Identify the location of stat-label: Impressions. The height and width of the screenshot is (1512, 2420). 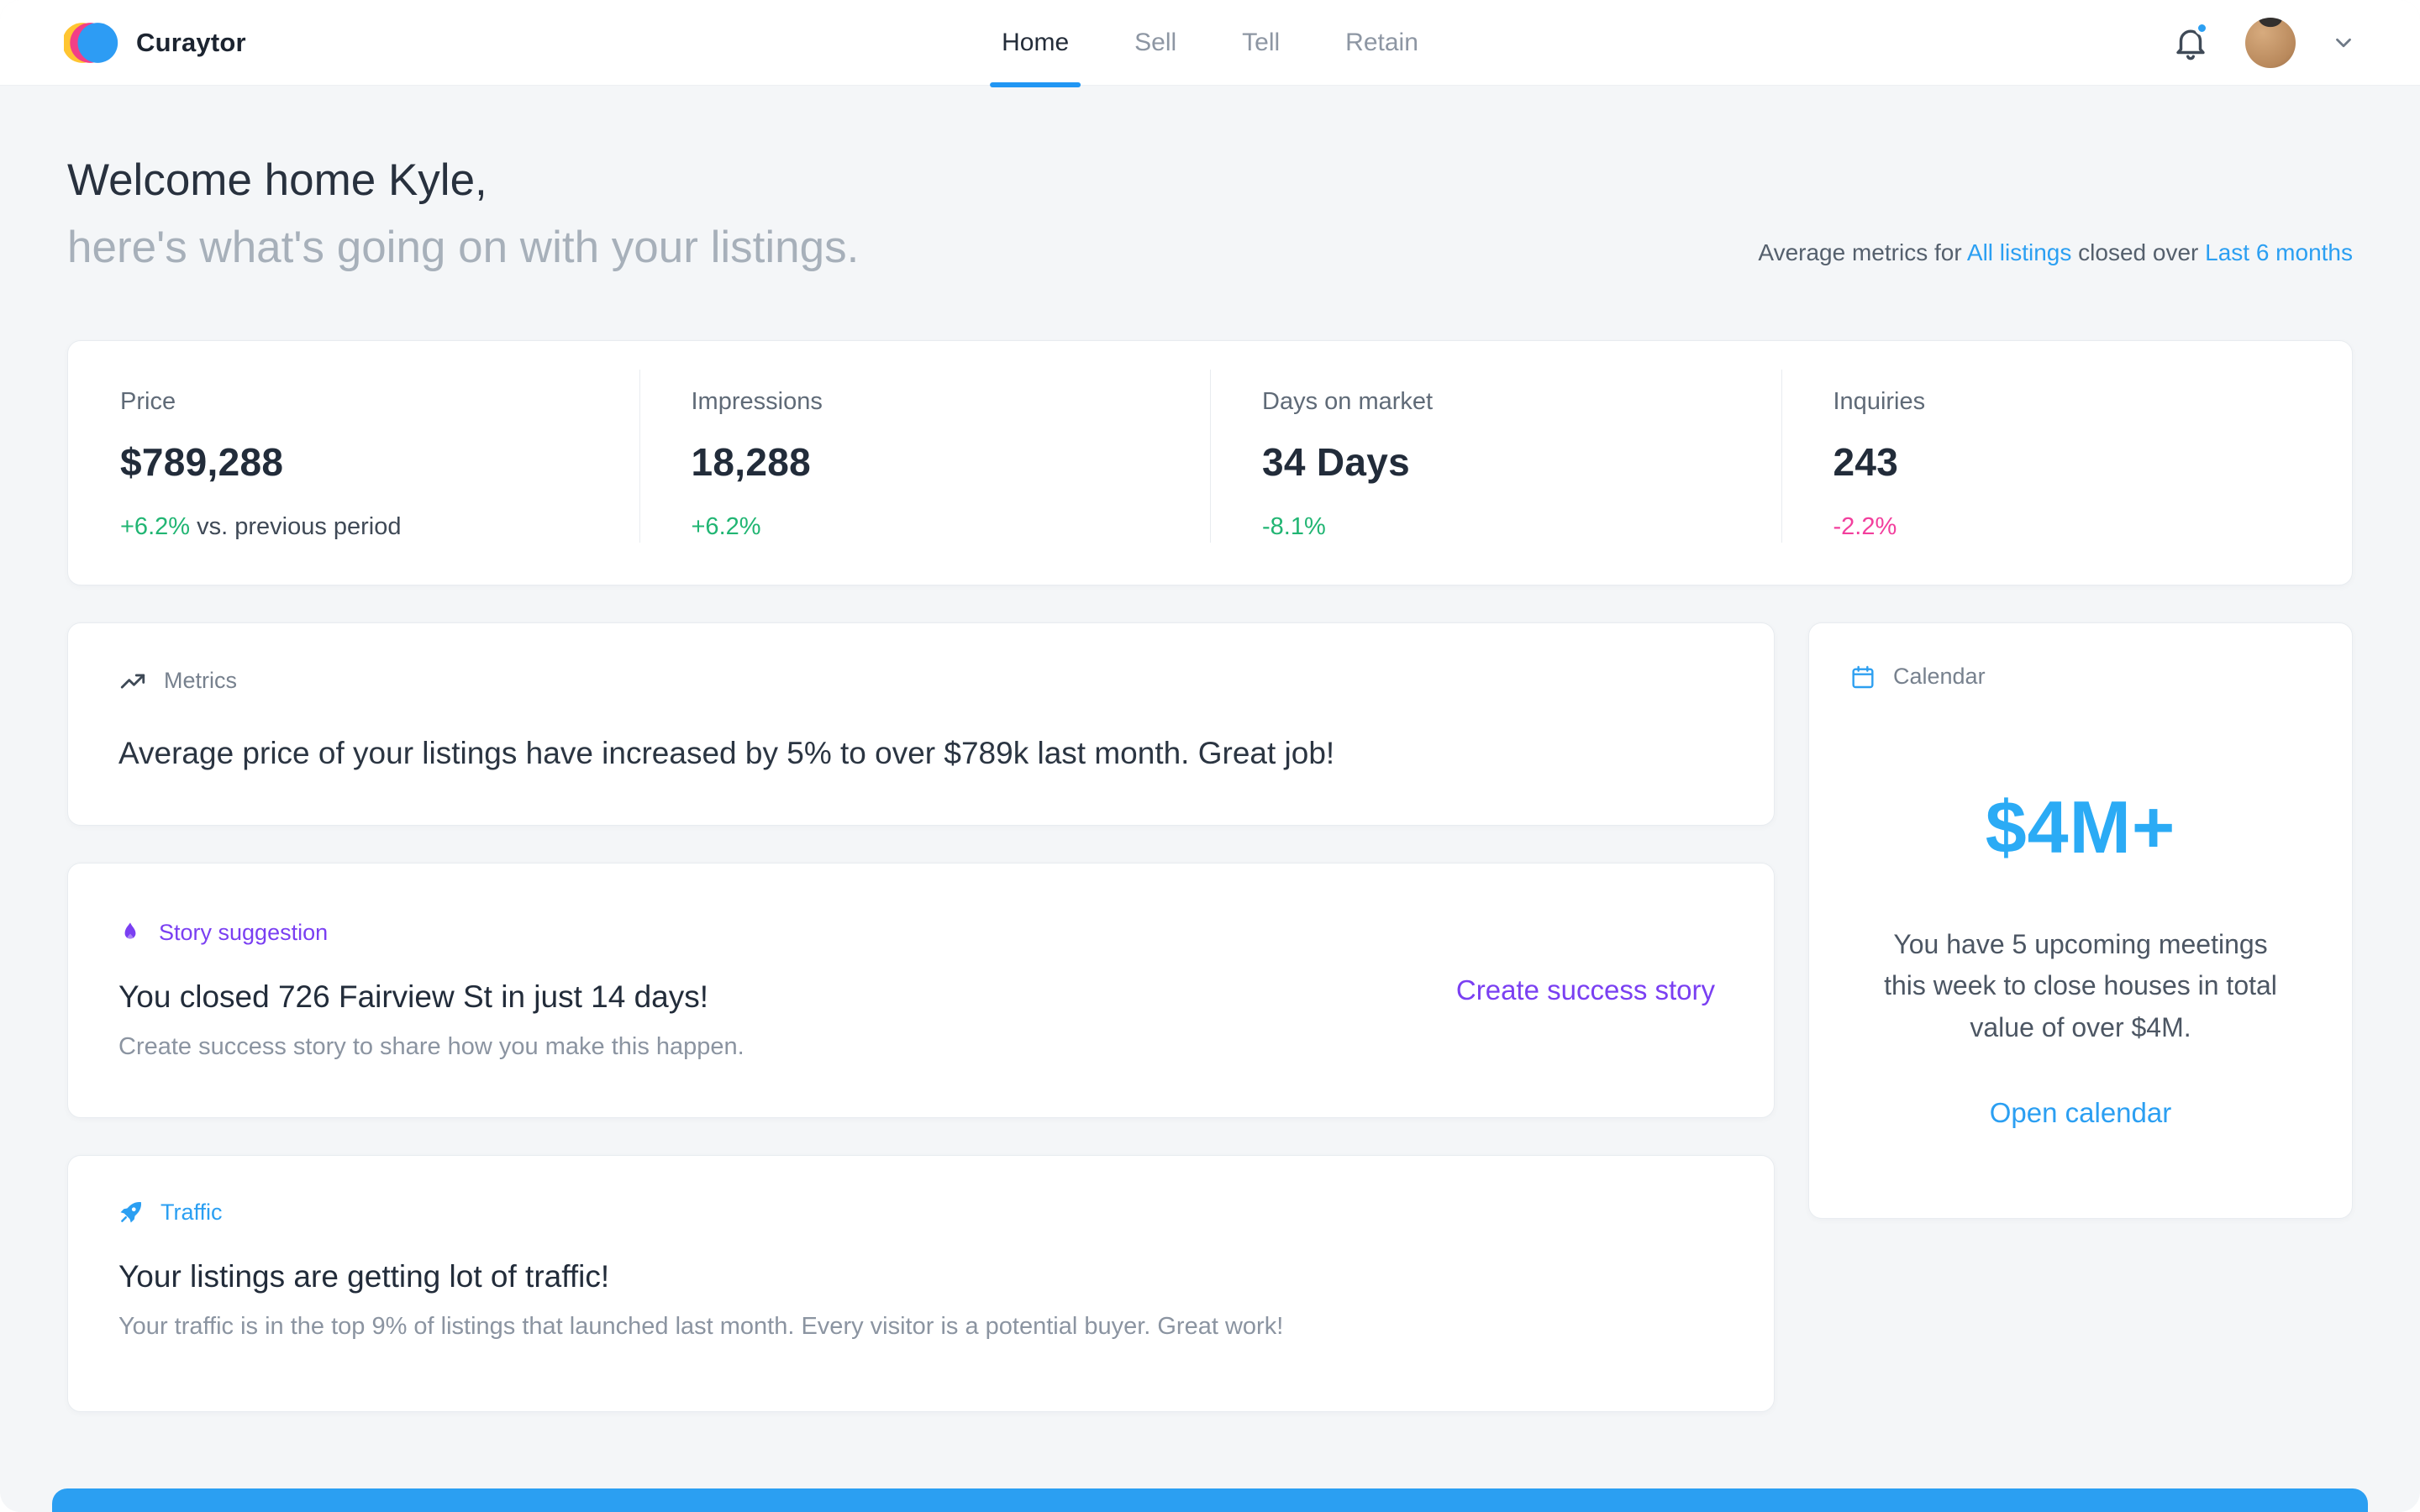
(757, 401).